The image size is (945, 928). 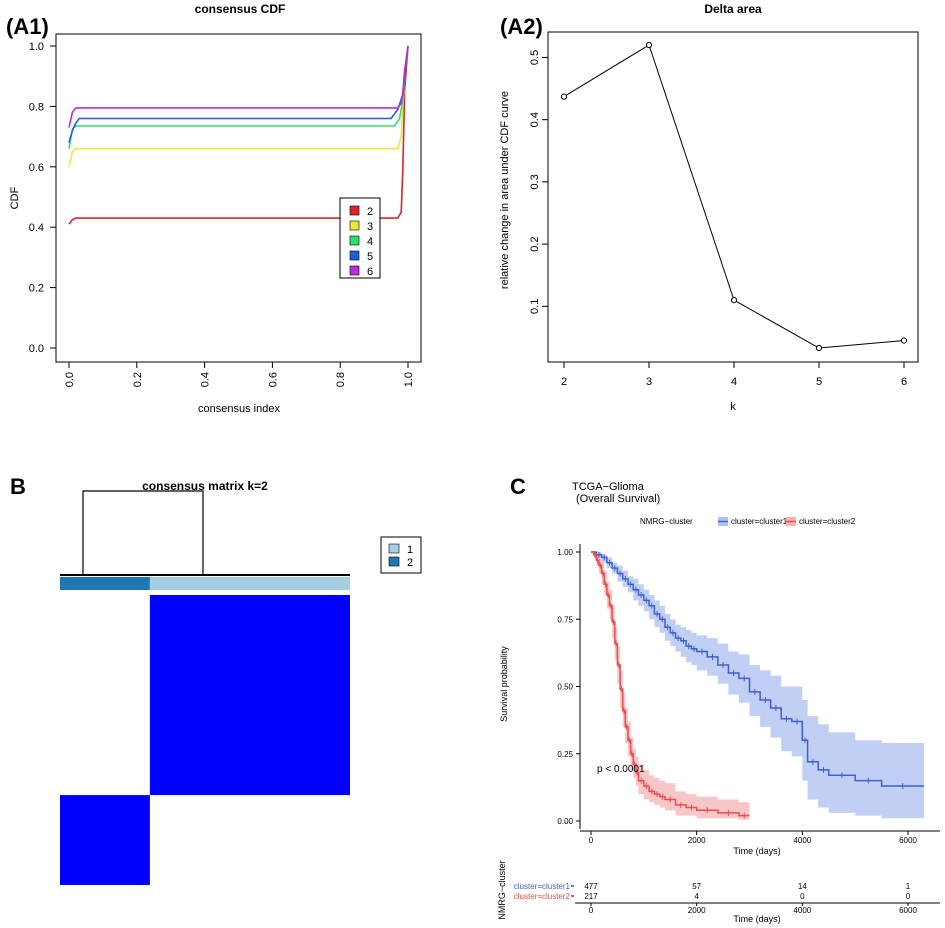 What do you see at coordinates (618, 499) in the screenshot?
I see `c-subtitle: (Overall Survival)` at bounding box center [618, 499].